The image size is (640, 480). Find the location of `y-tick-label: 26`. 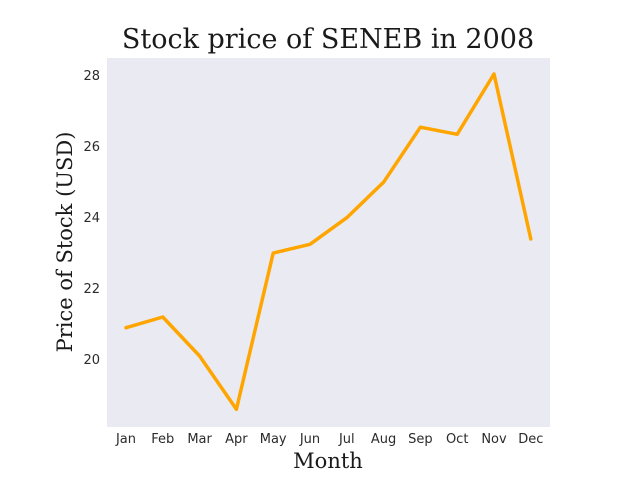

y-tick-label: 26 is located at coordinates (91, 147).